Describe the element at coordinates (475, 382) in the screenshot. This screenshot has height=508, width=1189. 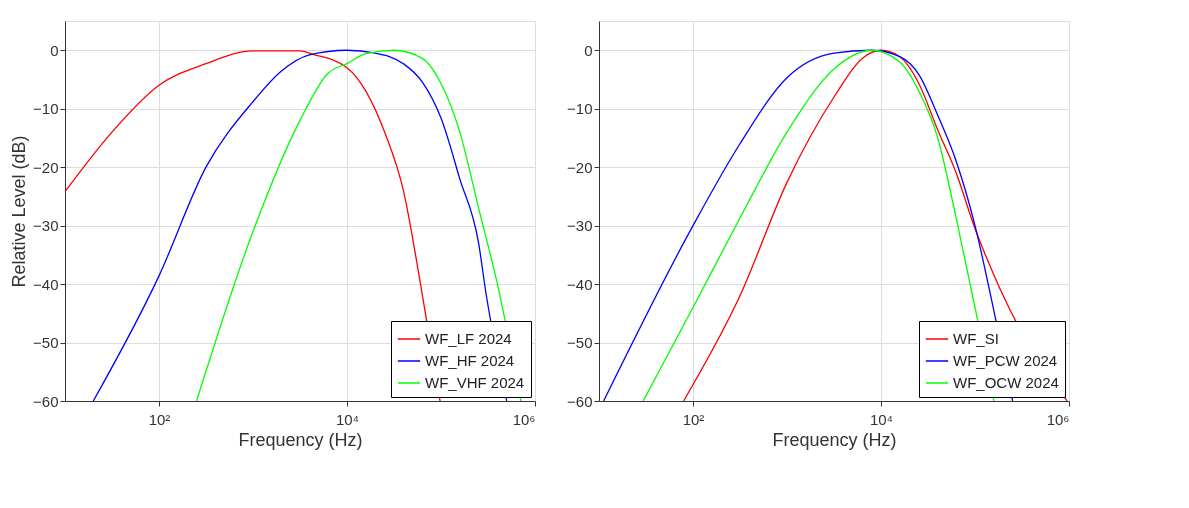
I see `legend-label: WF_VHF 2024` at that location.